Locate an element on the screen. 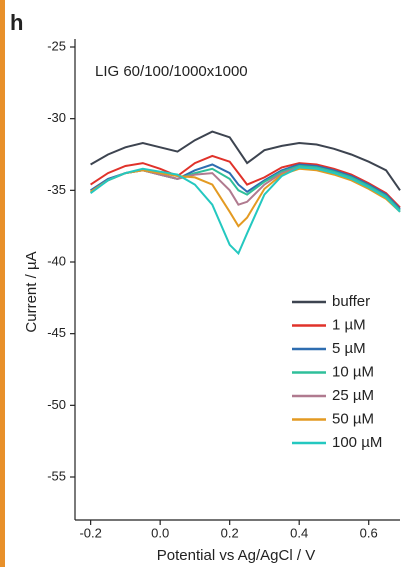 This screenshot has width=414, height=567. x-axis-label: Potential vs Ag/AgCl / V is located at coordinates (236, 555).